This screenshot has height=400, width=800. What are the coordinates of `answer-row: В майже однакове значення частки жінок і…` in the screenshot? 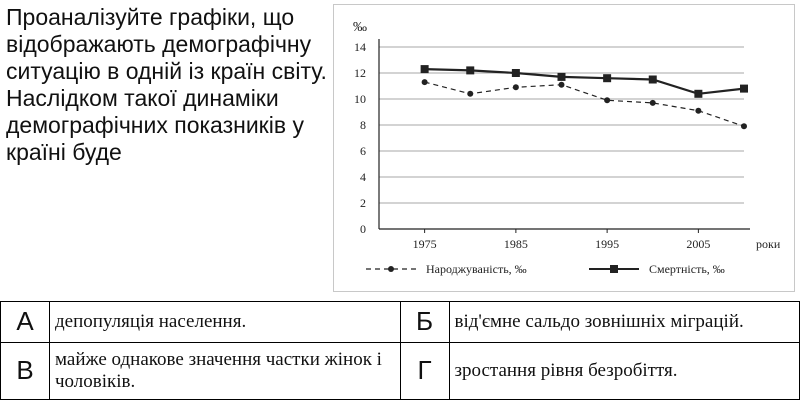 It's located at (400, 370).